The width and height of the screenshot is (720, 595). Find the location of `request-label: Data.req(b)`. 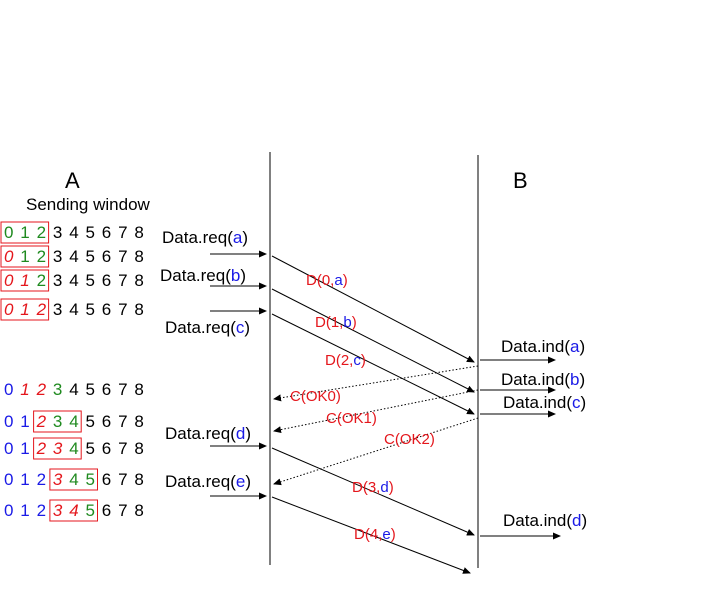

request-label: Data.req(b) is located at coordinates (203, 275).